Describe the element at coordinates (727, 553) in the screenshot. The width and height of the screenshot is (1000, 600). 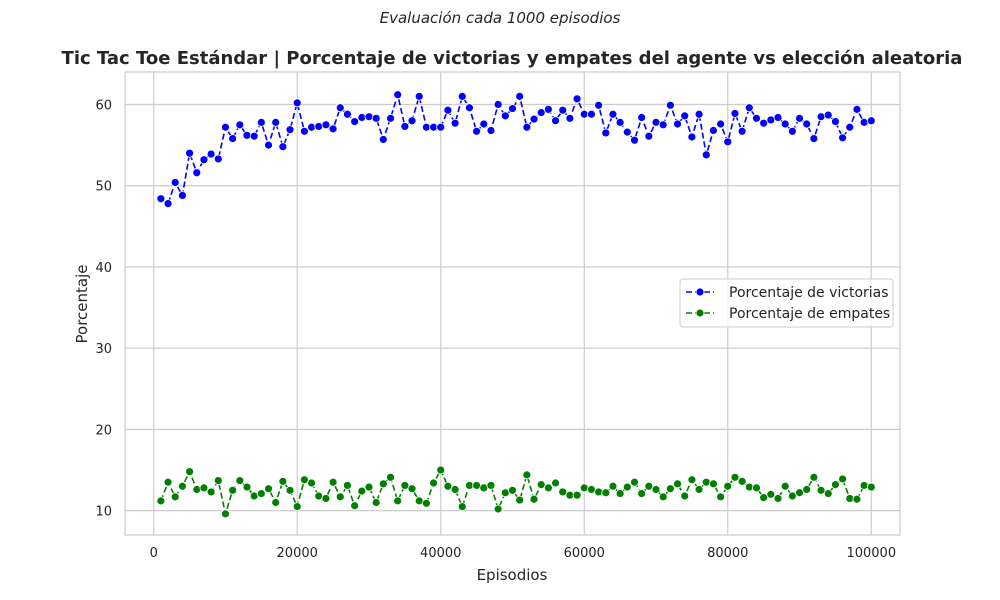
I see `x-tick-label: 80000` at that location.